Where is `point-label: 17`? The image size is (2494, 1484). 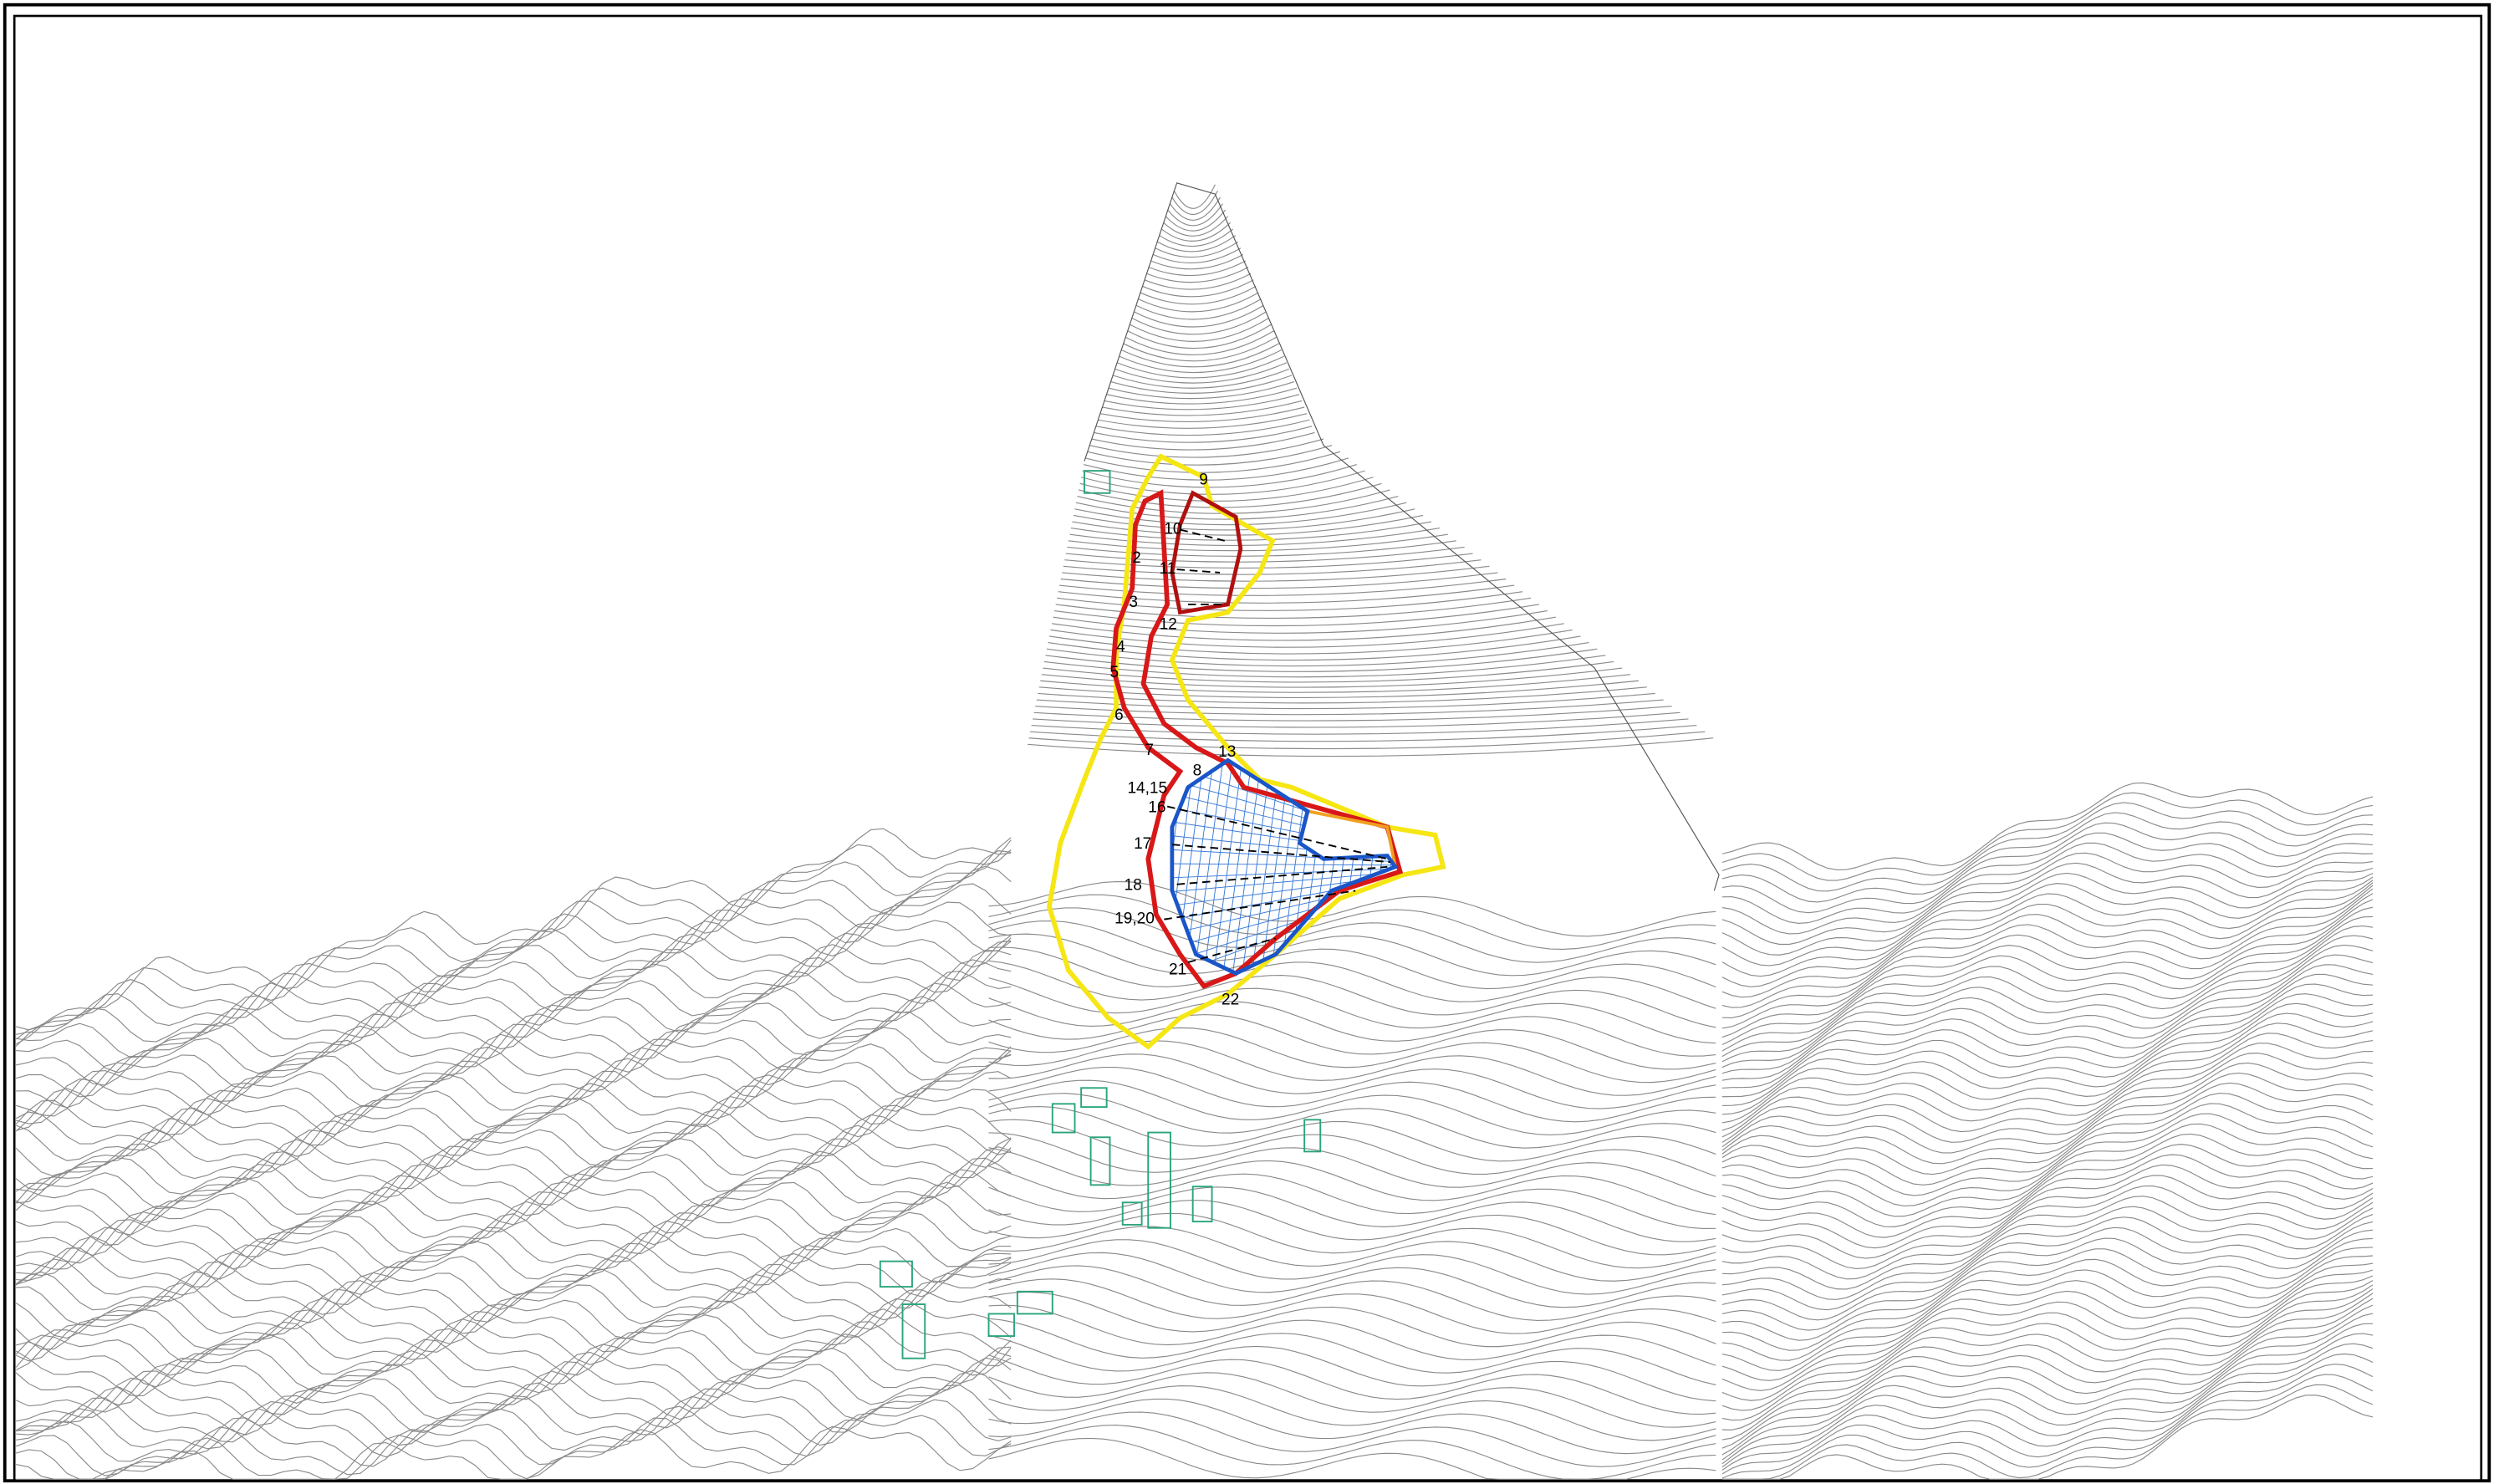
point-label: 17 is located at coordinates (1142, 844).